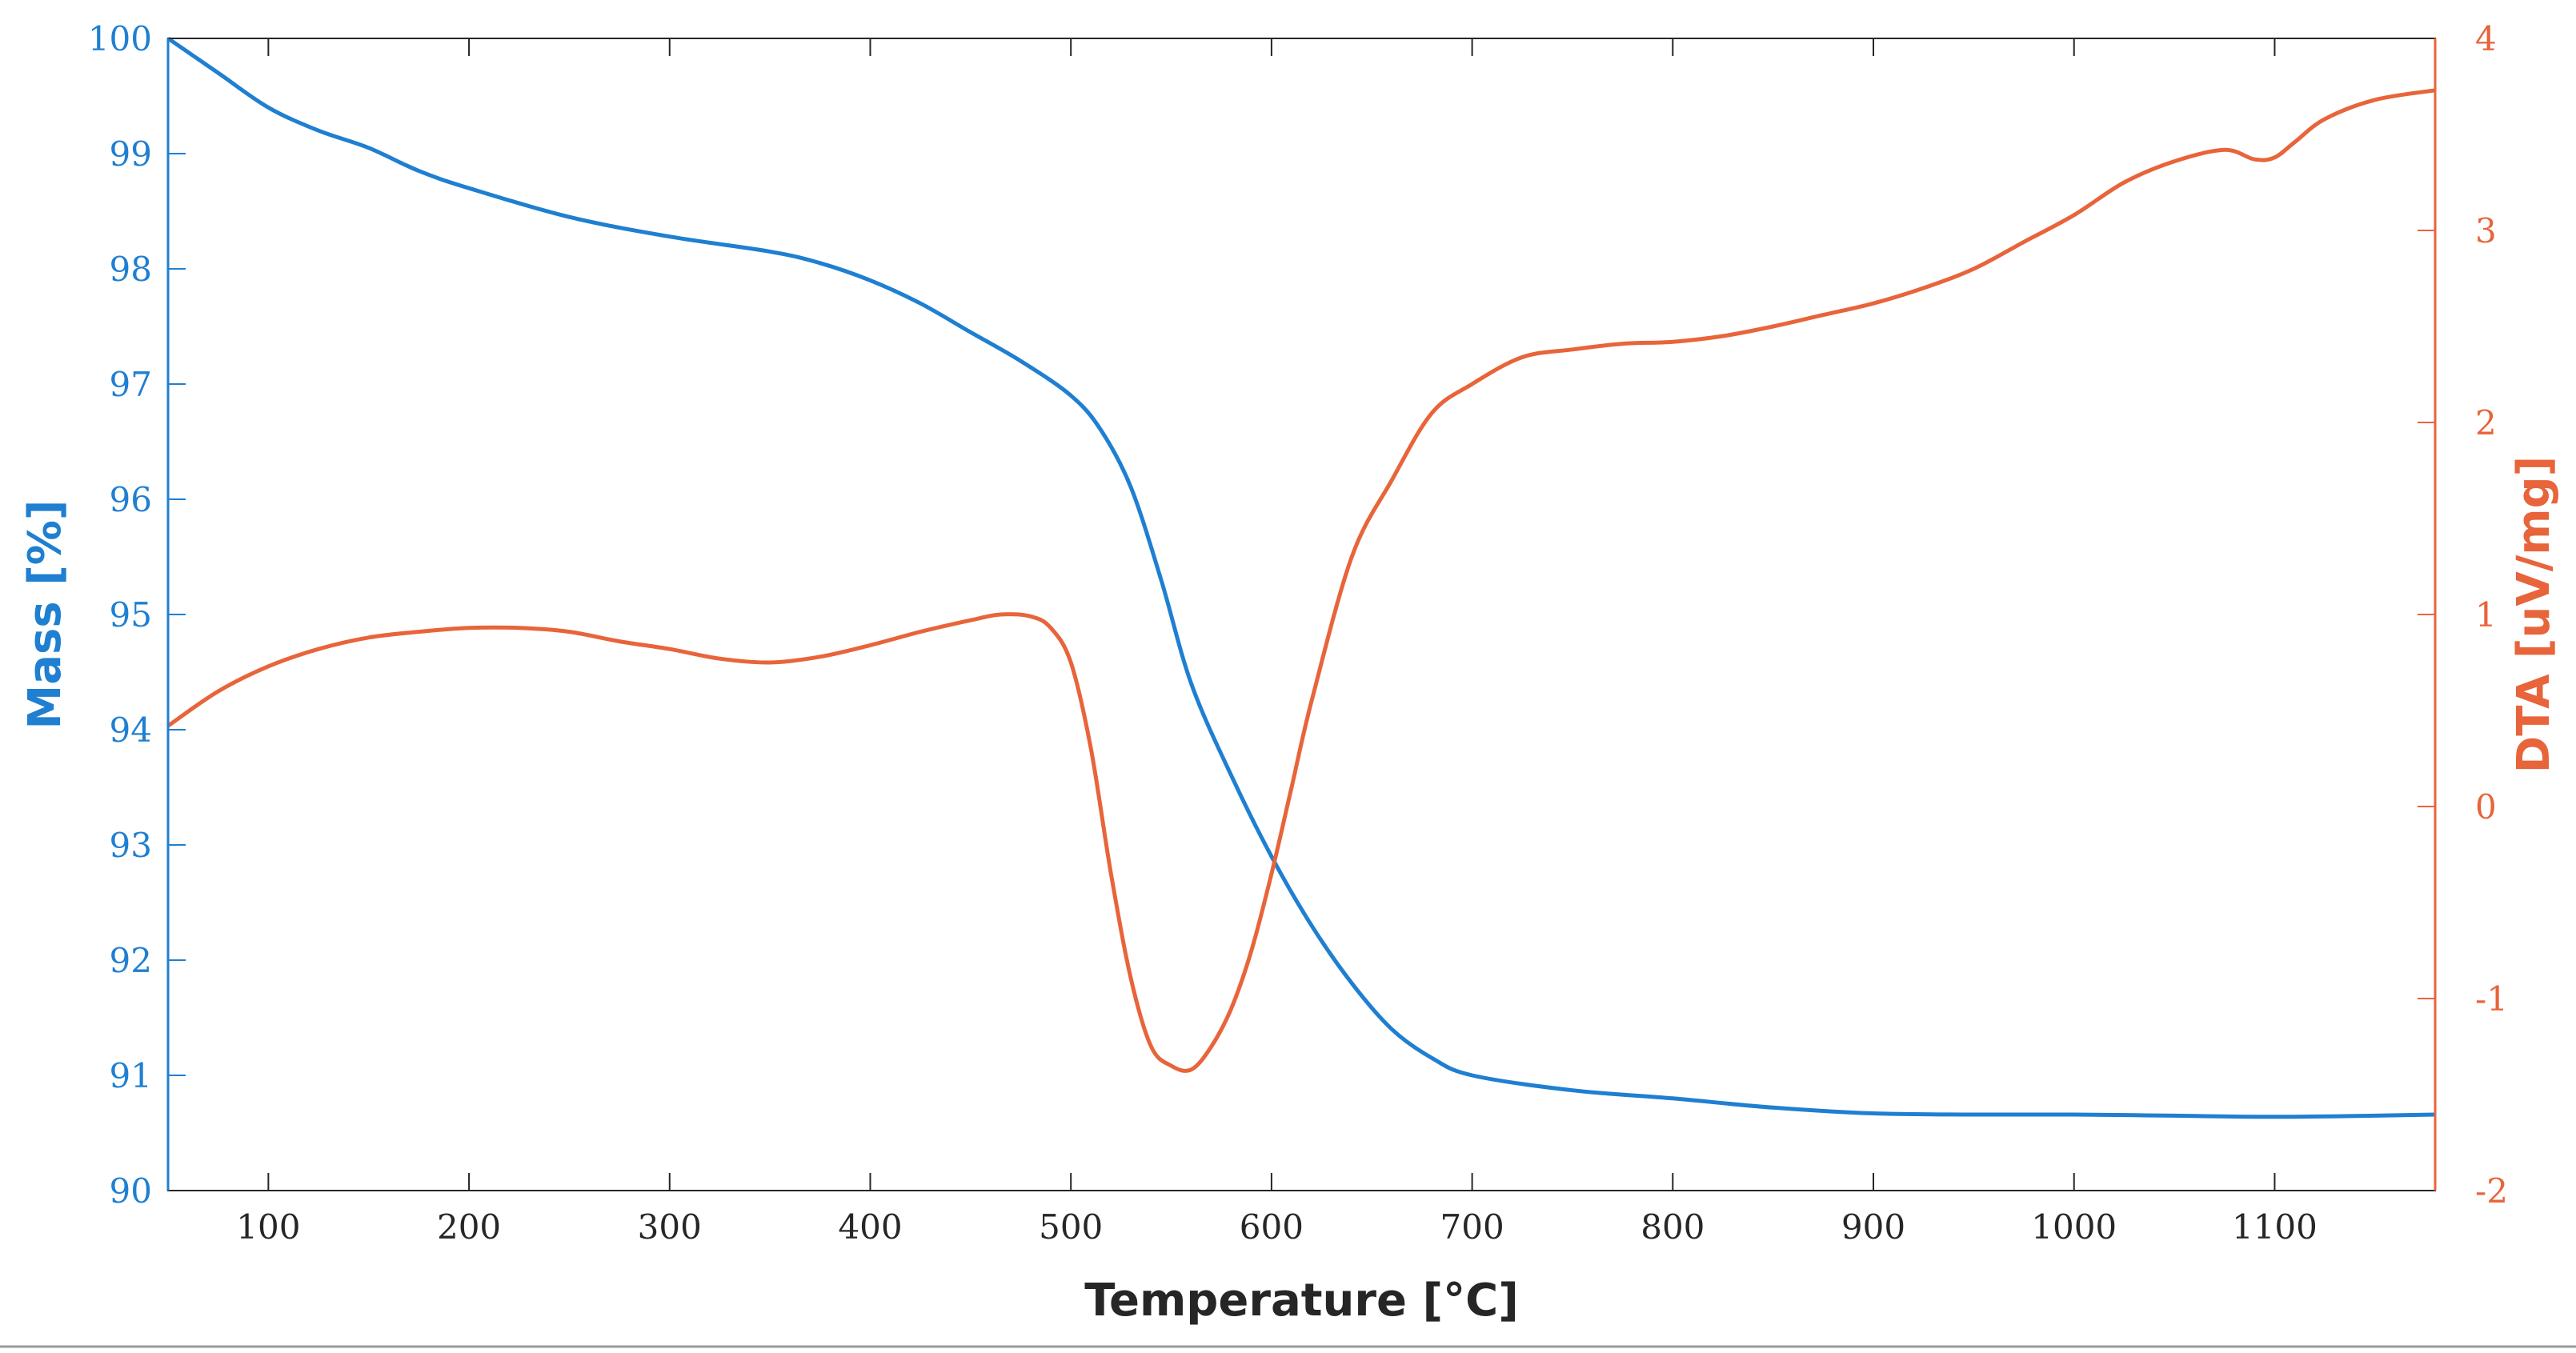 Image resolution: width=2576 pixels, height=1353 pixels. Describe the element at coordinates (1272, 1227) in the screenshot. I see `x-tick-label: 600` at that location.